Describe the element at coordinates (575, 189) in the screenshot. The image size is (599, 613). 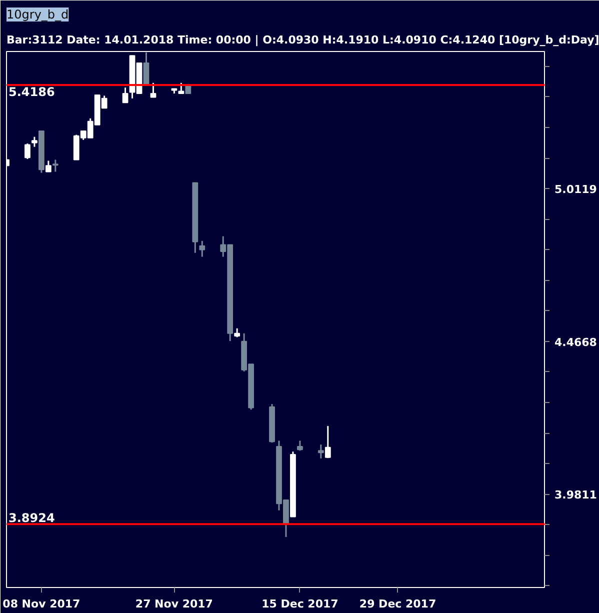
I see `y-tick-label: 5.0119` at that location.